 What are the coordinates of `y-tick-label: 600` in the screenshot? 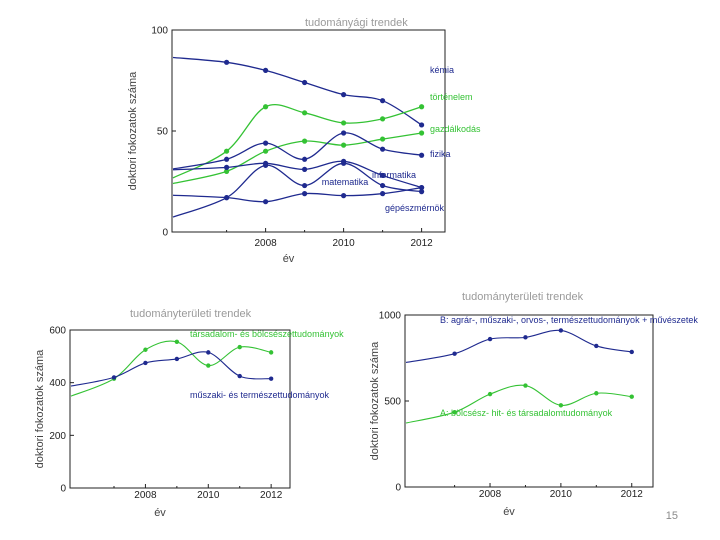 It's located at (57, 331).